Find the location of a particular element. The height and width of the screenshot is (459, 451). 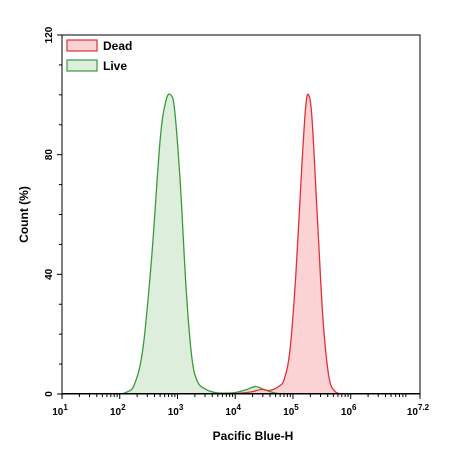

y-tick-label-1: 40 is located at coordinates (49, 274).